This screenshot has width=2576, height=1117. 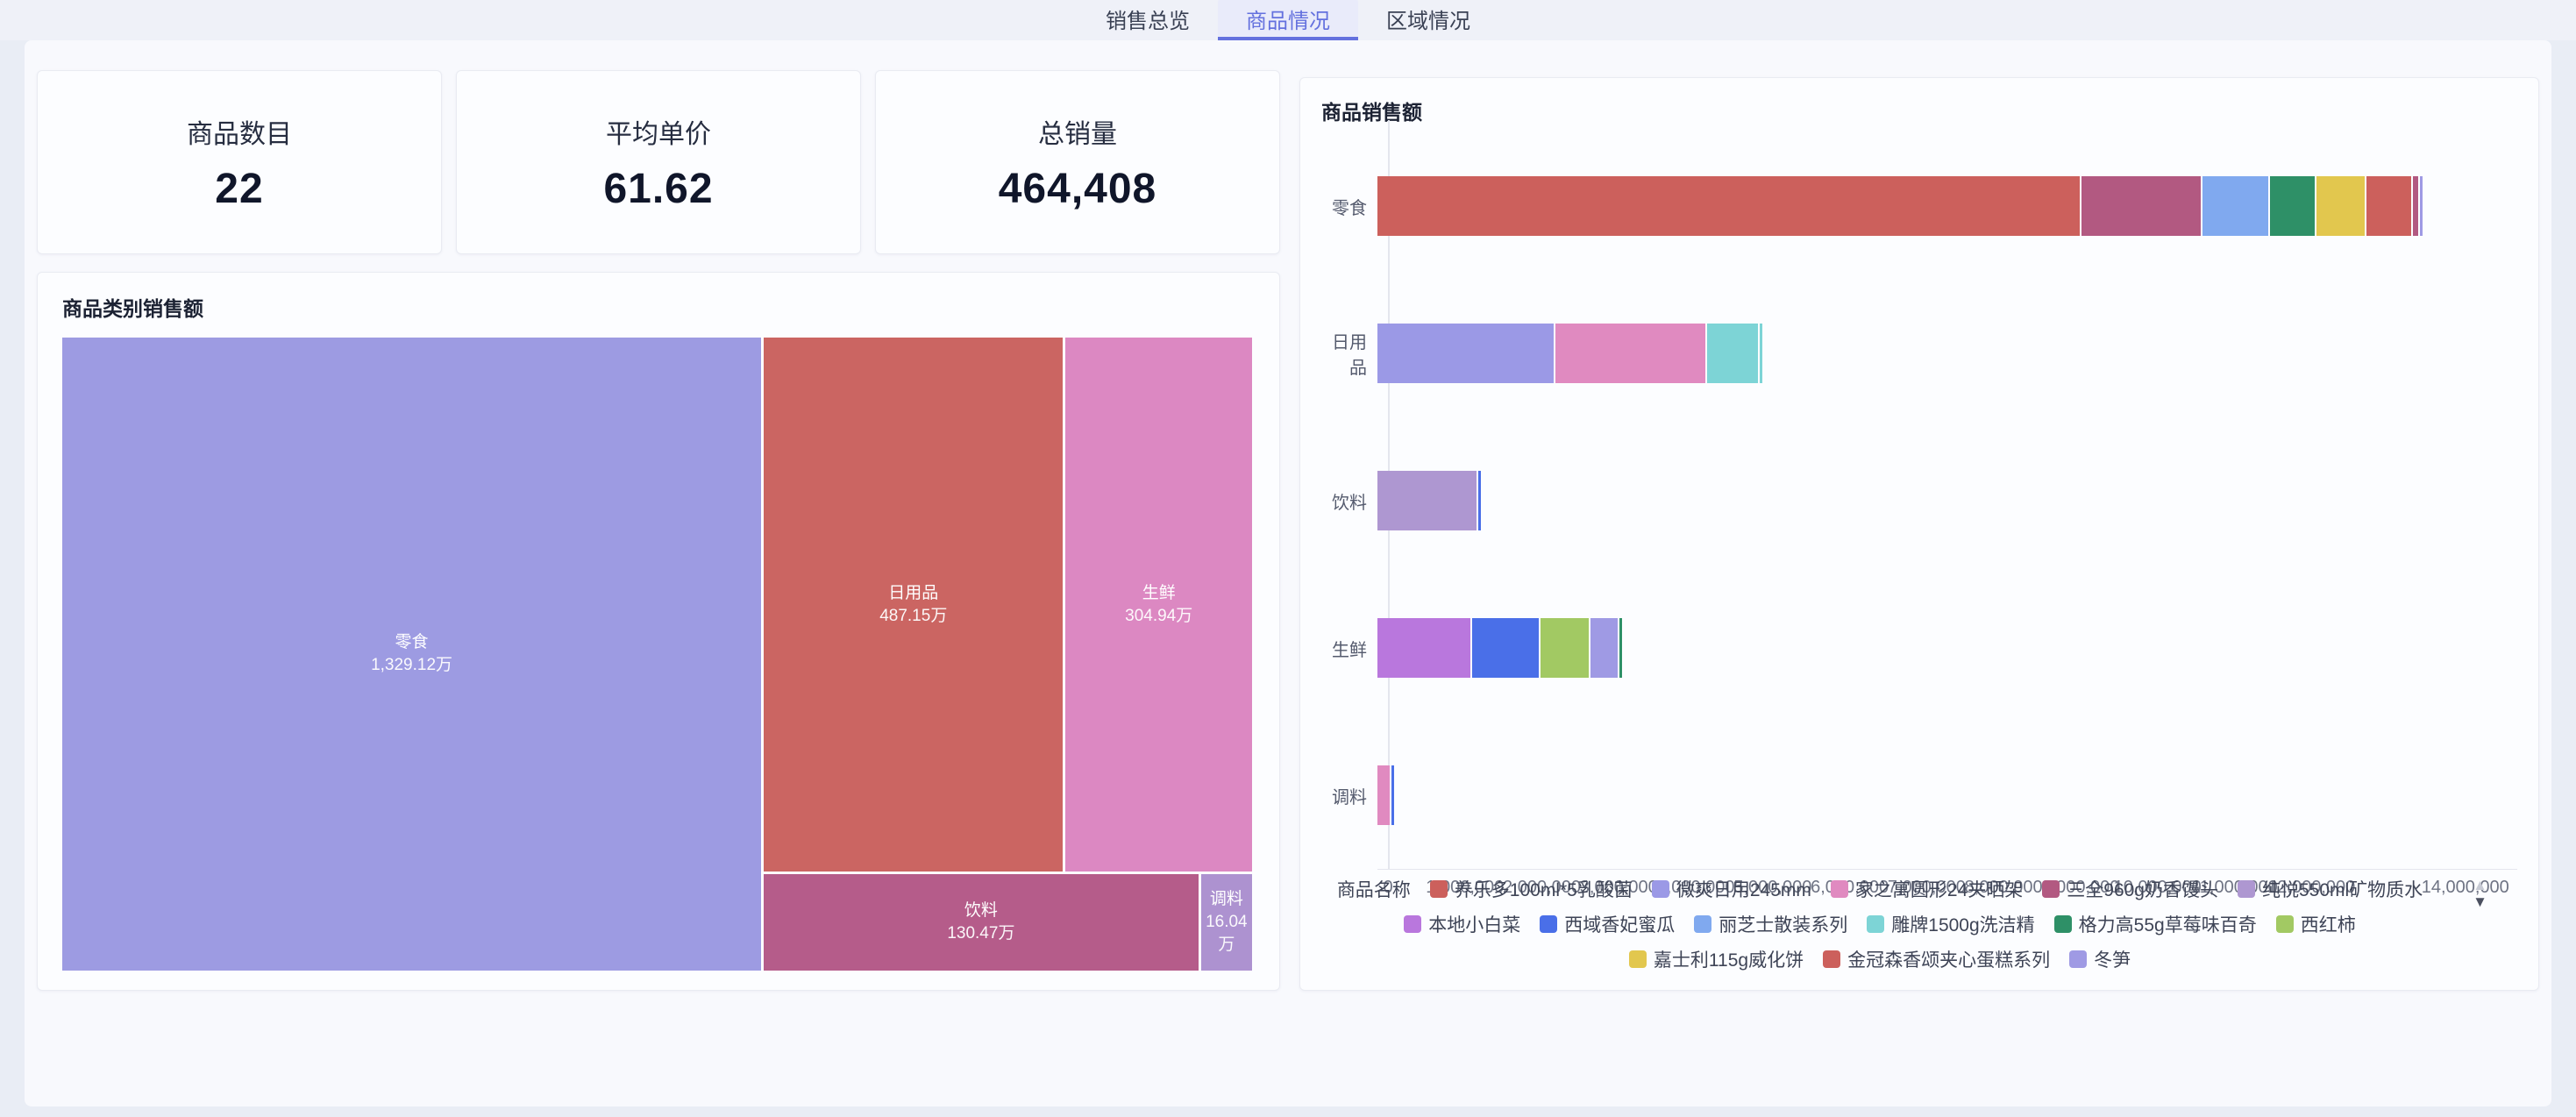 What do you see at coordinates (2389, 206) in the screenshot?
I see `bar-segment-金冠森香颂夹心蛋糕系列` at bounding box center [2389, 206].